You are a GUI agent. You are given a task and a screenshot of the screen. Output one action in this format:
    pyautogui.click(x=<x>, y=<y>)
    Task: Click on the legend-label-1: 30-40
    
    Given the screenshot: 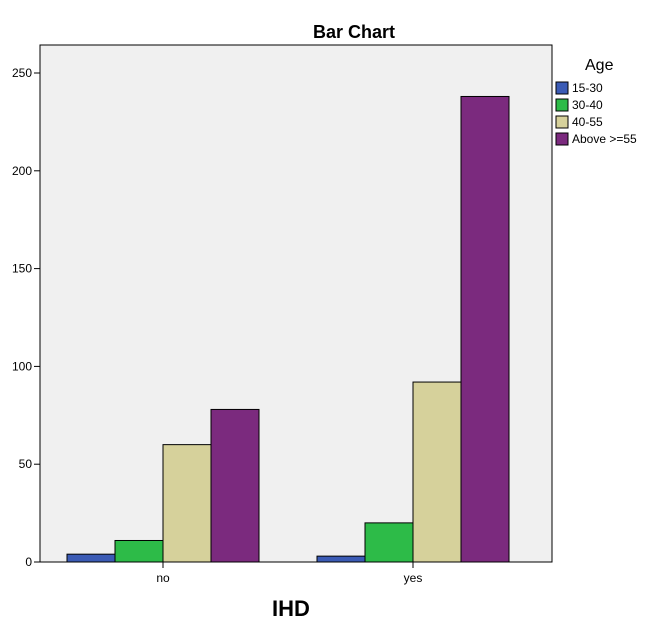 What is the action you would take?
    pyautogui.click(x=587, y=105)
    